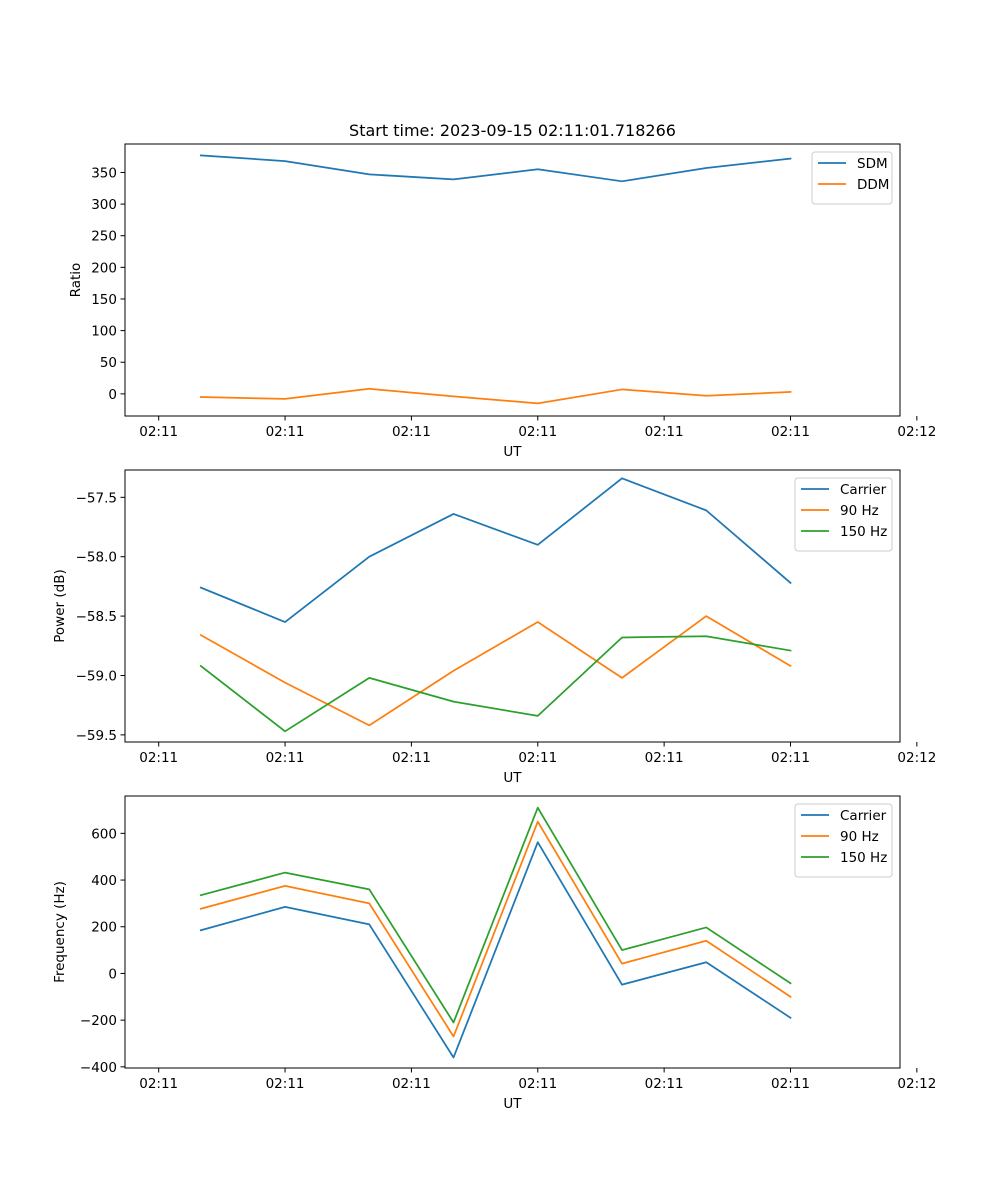  I want to click on frequency-series-150-hz-line, so click(495, 915).